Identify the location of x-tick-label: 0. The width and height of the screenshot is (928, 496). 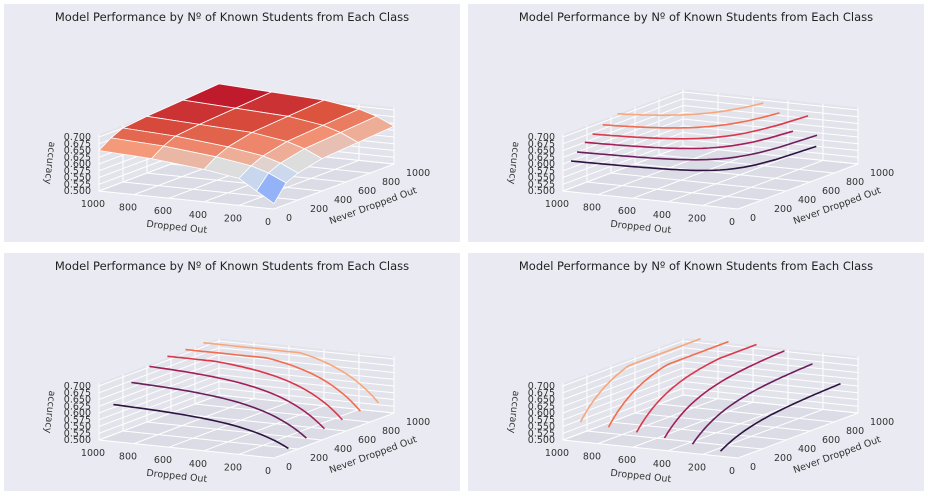
(268, 471).